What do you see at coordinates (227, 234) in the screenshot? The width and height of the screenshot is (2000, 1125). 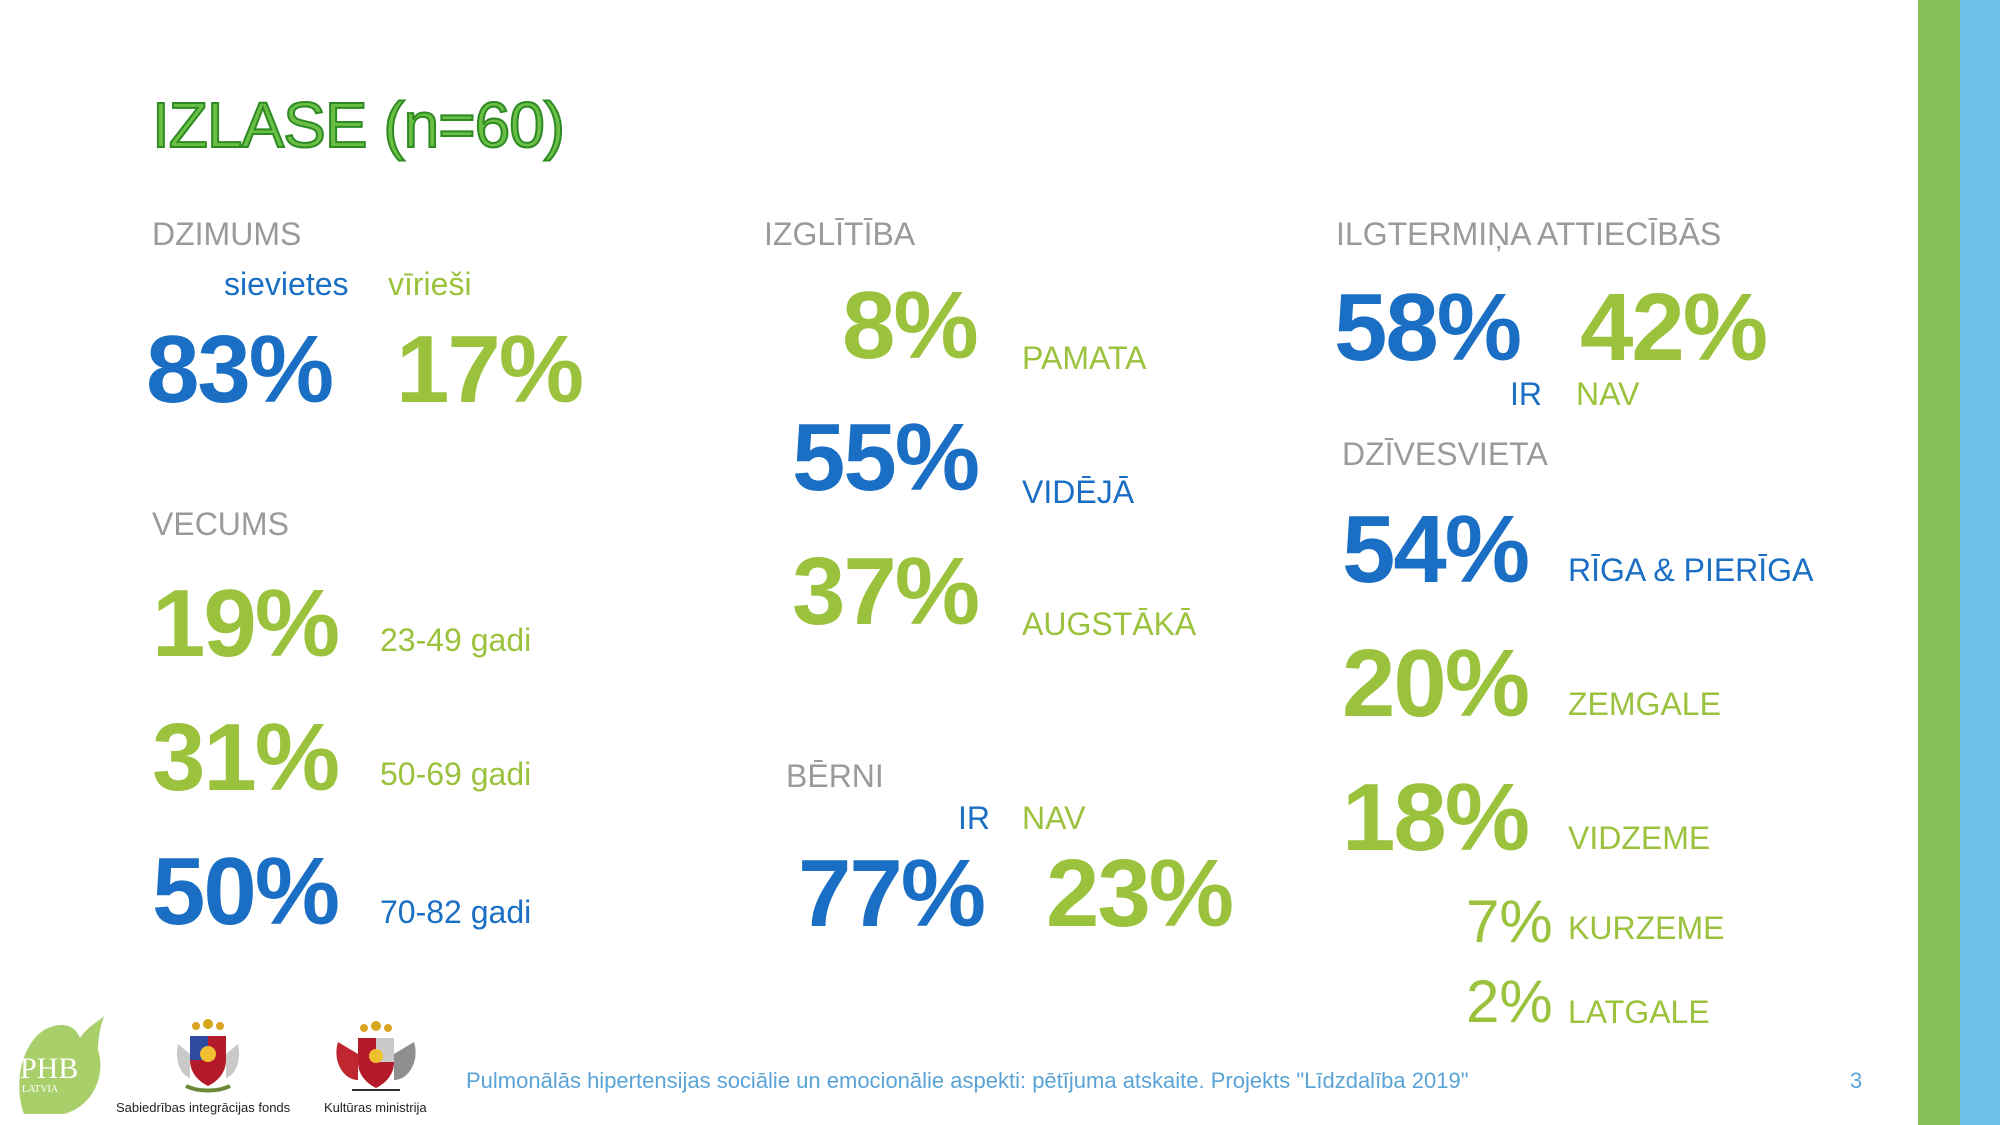 I see `gender-heading: DZIMUMS` at bounding box center [227, 234].